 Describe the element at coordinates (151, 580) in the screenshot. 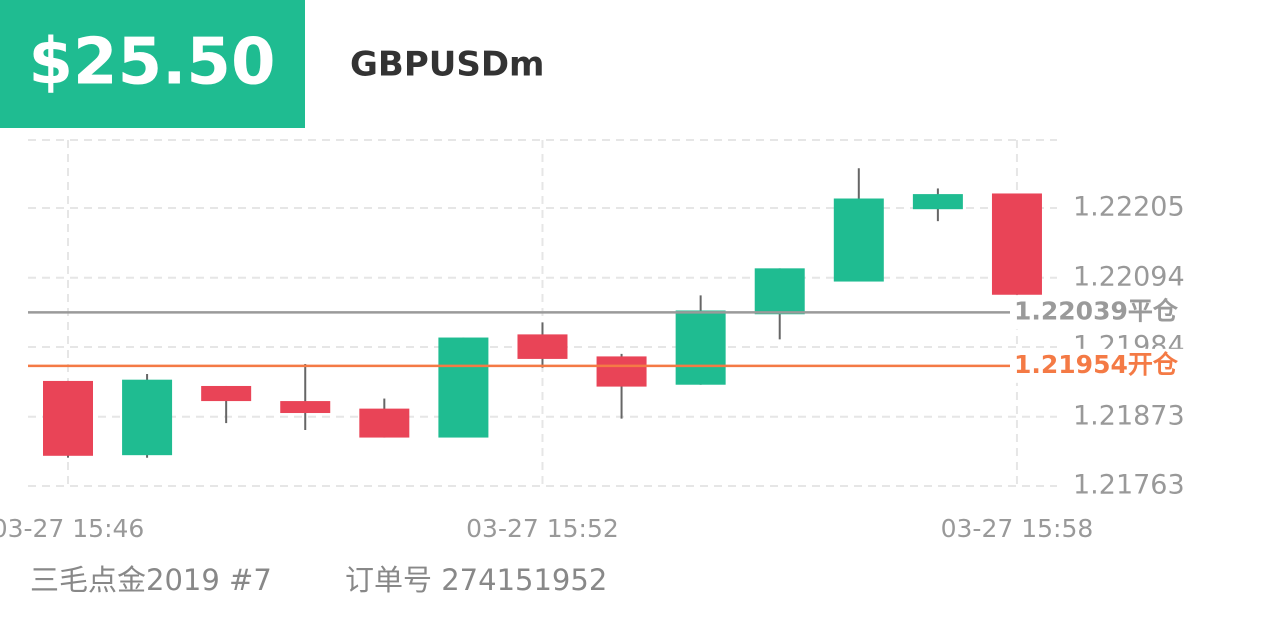

I see `account: 三毛点金2019 #7` at that location.